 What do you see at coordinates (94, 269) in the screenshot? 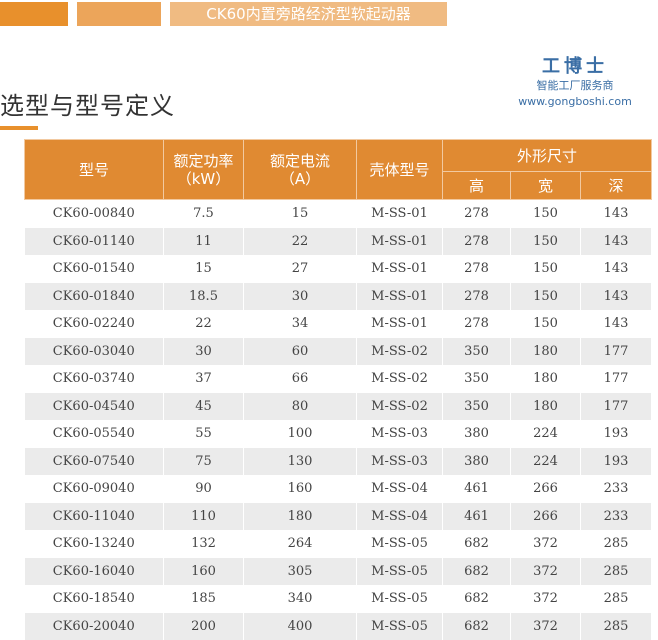
I see `table-cell: CK60-01540` at bounding box center [94, 269].